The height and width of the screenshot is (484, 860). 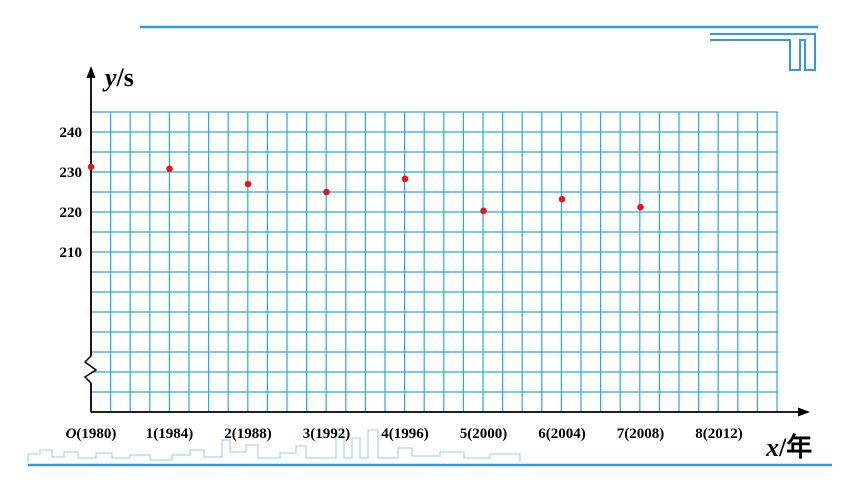 What do you see at coordinates (719, 434) in the screenshot?
I see `x-tick-label: 8(2012)` at bounding box center [719, 434].